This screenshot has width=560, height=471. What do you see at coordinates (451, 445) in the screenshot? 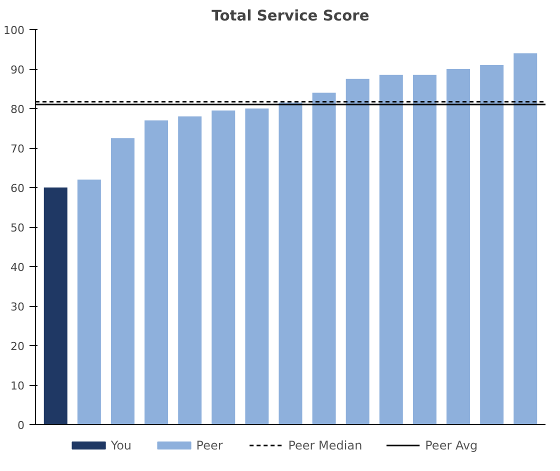
I see `legend-label: Peer Avg` at bounding box center [451, 445].